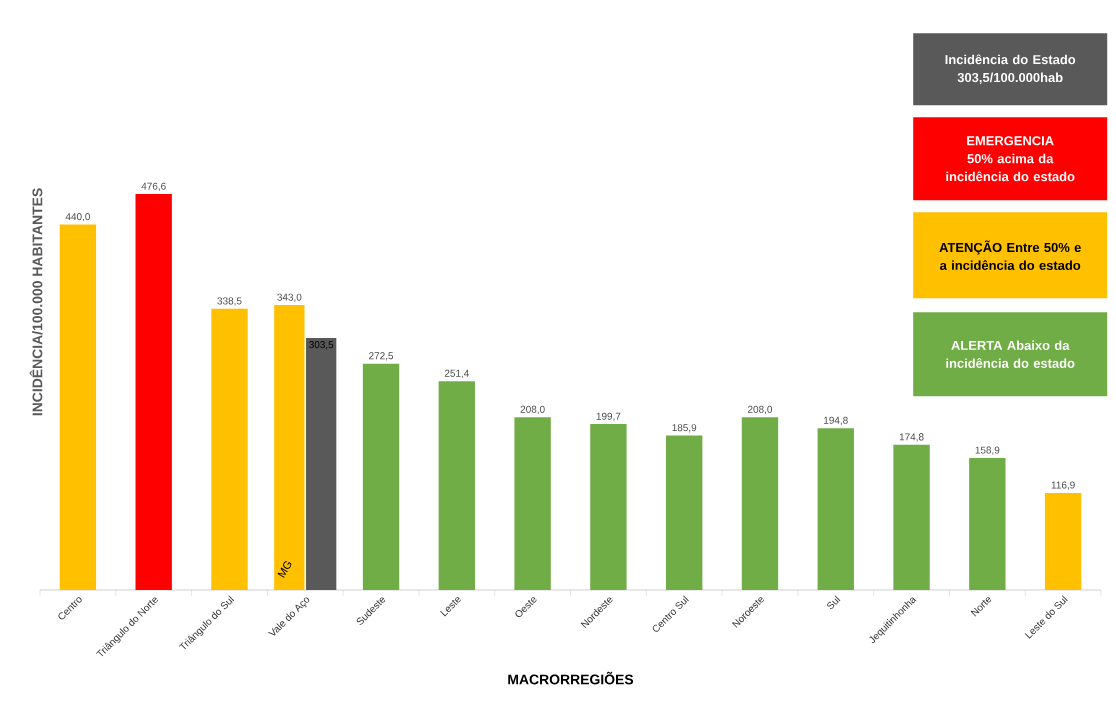 Image resolution: width=1116 pixels, height=704 pixels. I want to click on data-label: 338,5, so click(229, 301).